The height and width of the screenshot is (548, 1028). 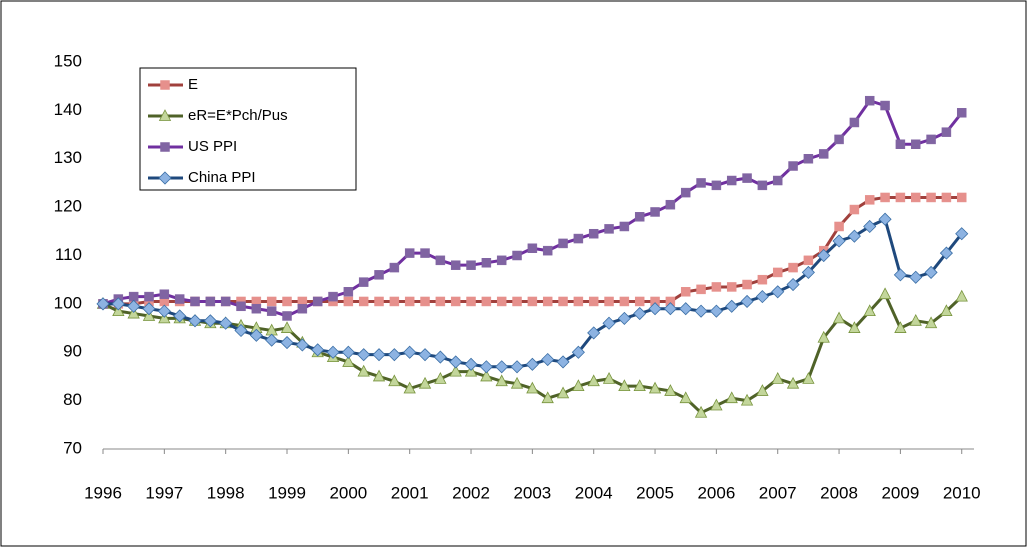 What do you see at coordinates (193, 84) in the screenshot?
I see `legend-label: E` at bounding box center [193, 84].